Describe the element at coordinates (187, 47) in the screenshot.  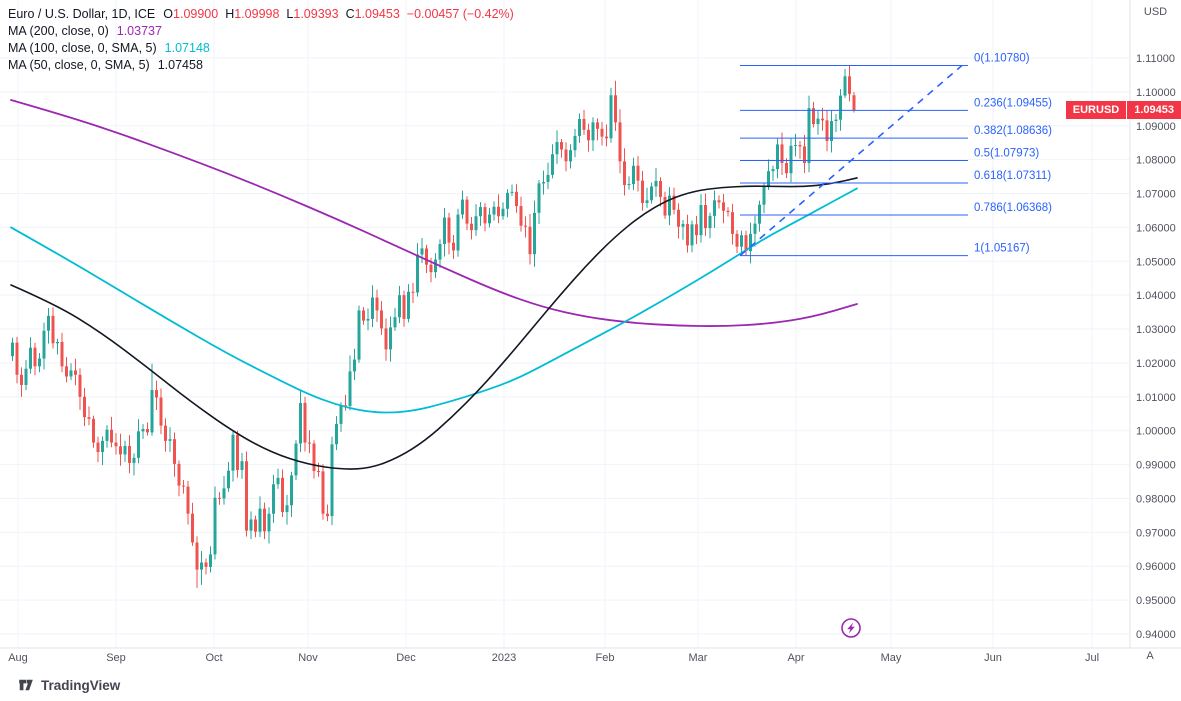
I see `indicator-value: 1.07148` at that location.